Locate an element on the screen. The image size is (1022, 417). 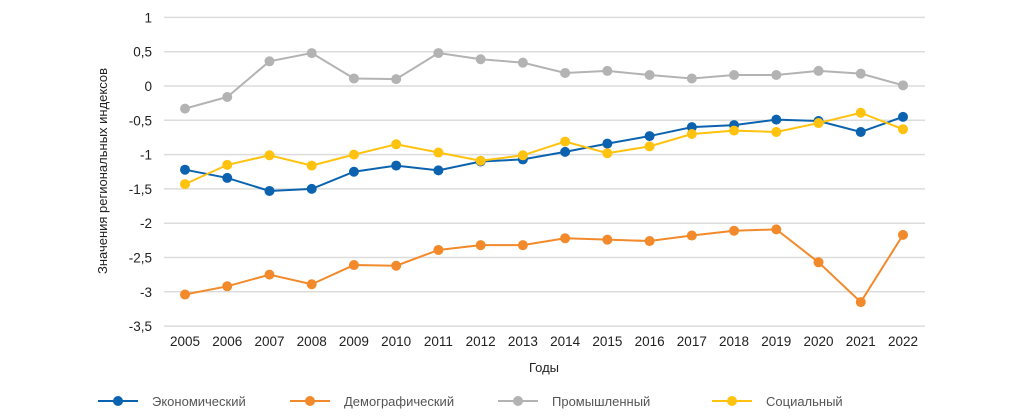
x-tick-label: 2014 is located at coordinates (565, 341).